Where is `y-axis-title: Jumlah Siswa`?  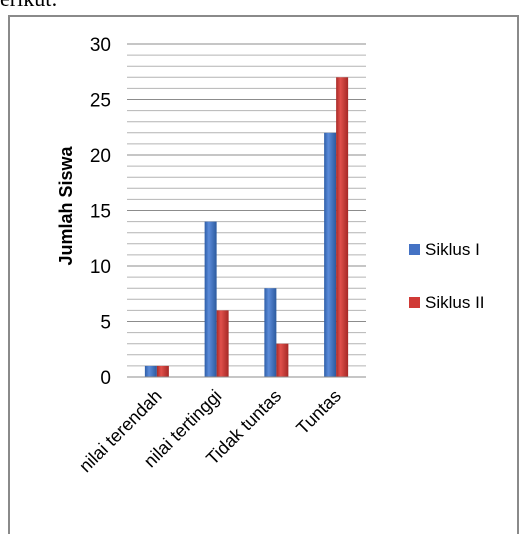
y-axis-title: Jumlah Siswa is located at coordinates (66, 205).